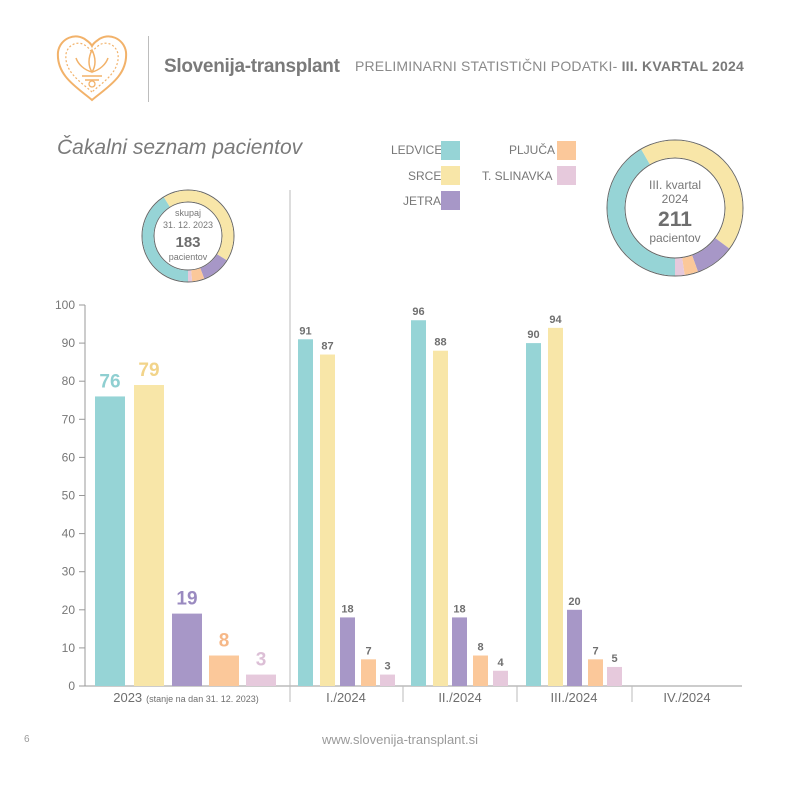 Image resolution: width=800 pixels, height=800 pixels. Describe the element at coordinates (425, 176) in the screenshot. I see `legend-label-srce: SRCE` at that location.